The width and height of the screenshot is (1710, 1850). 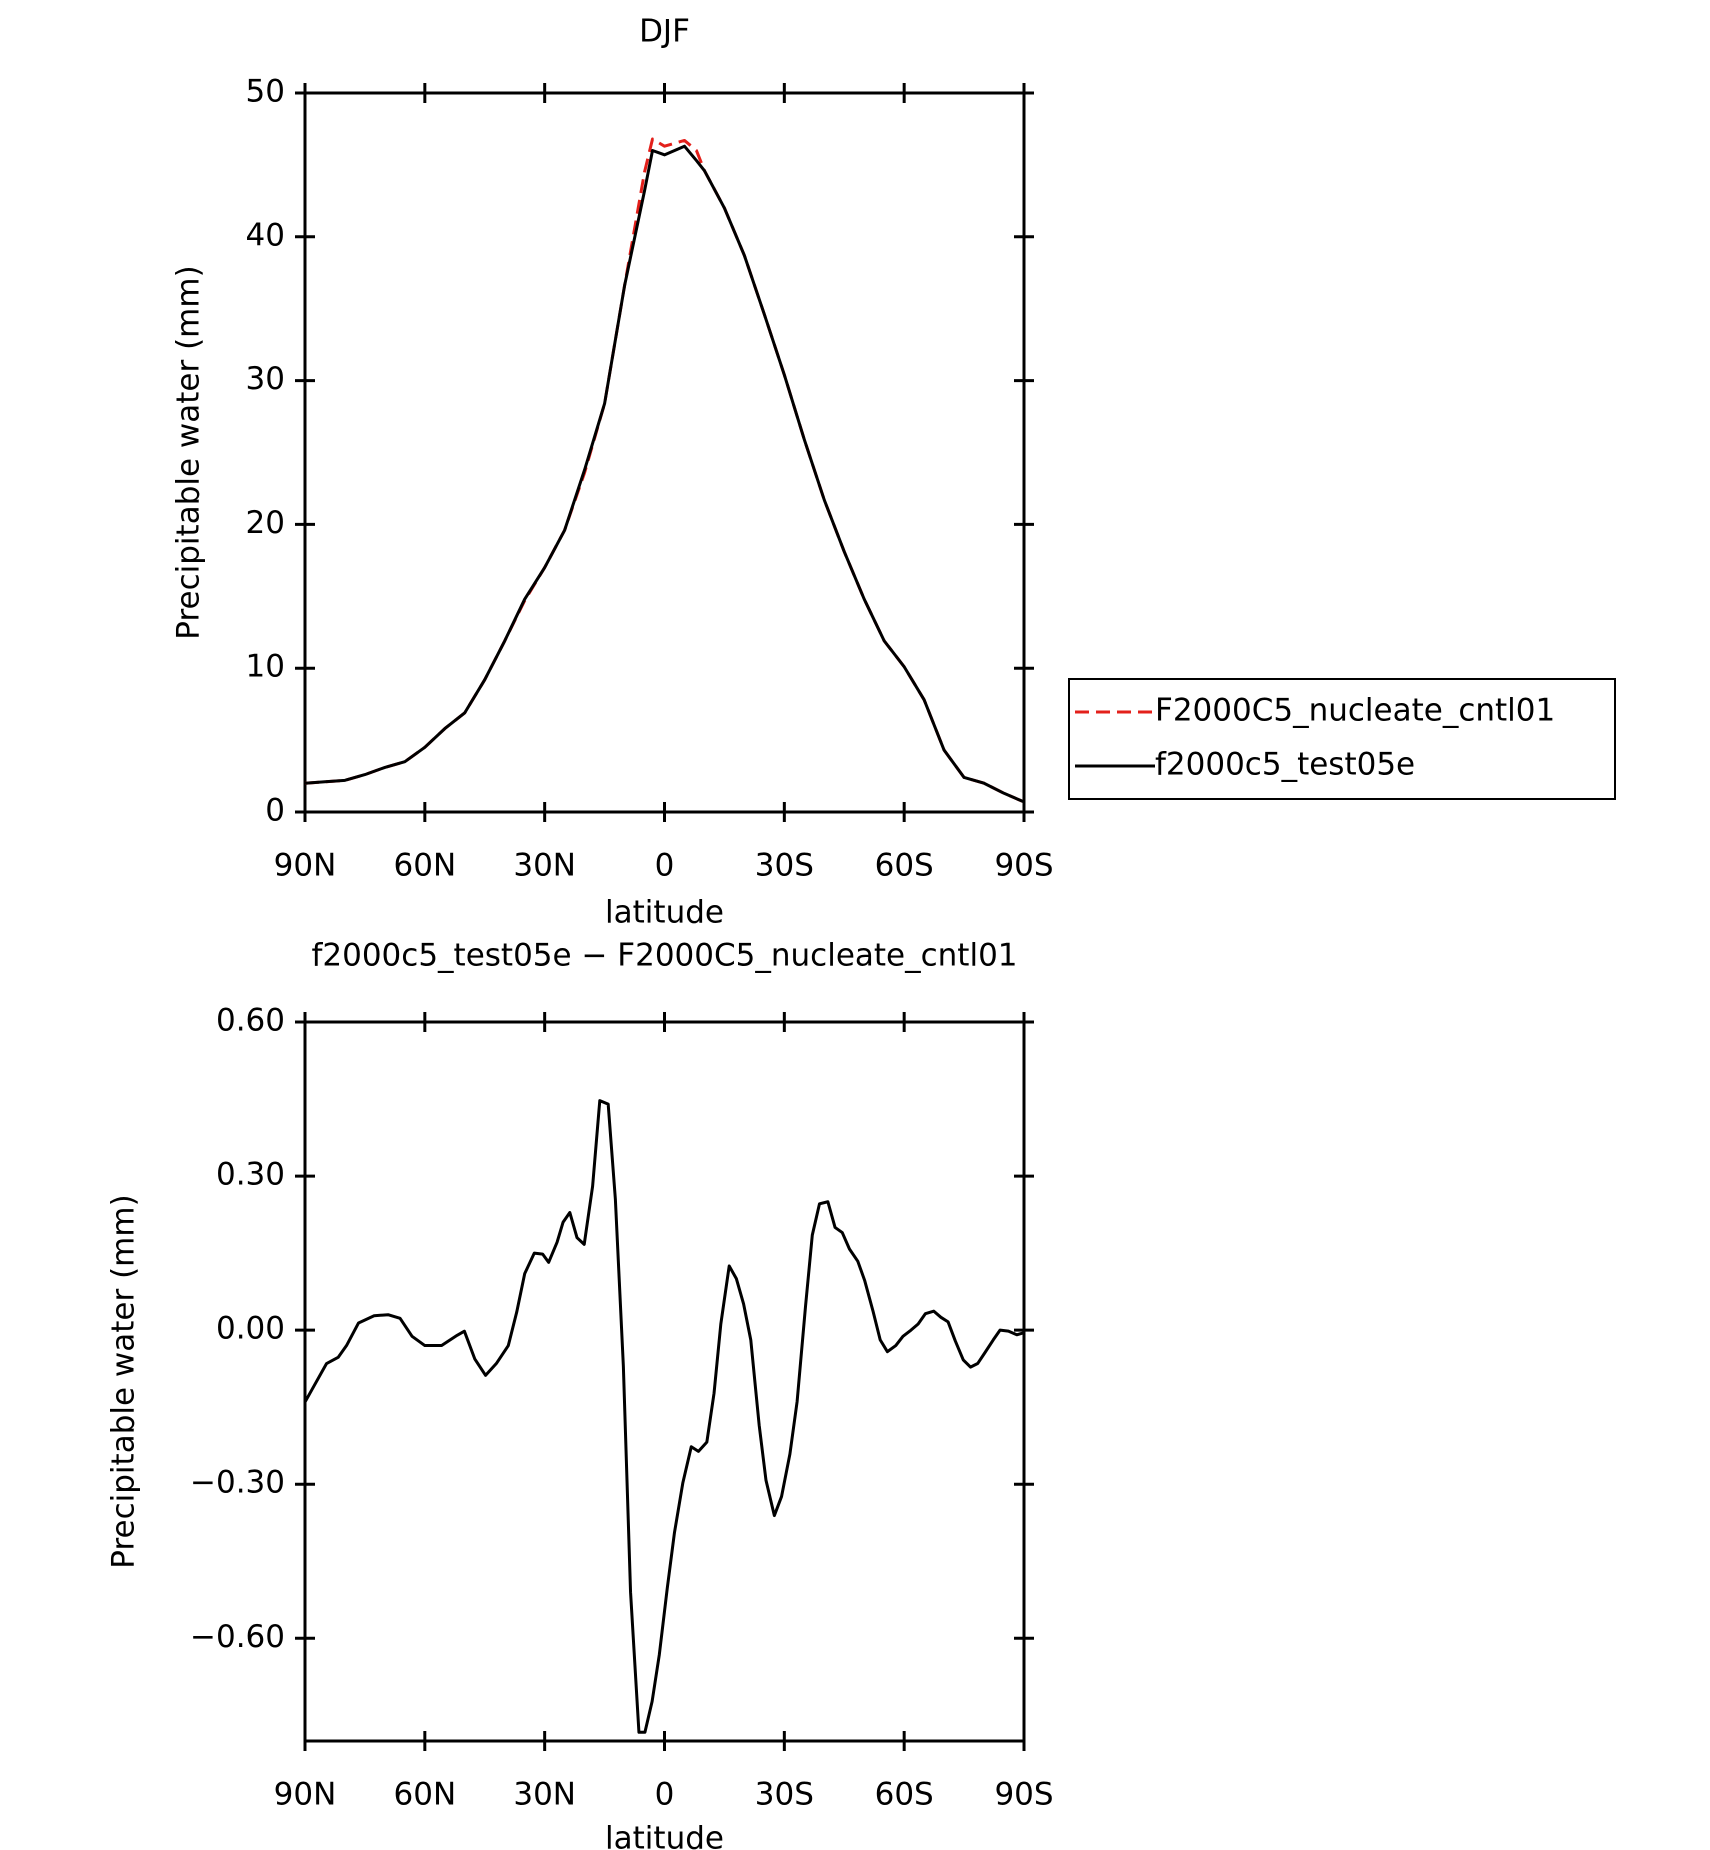 I want to click on y-tick-label: 20, so click(x=265, y=523).